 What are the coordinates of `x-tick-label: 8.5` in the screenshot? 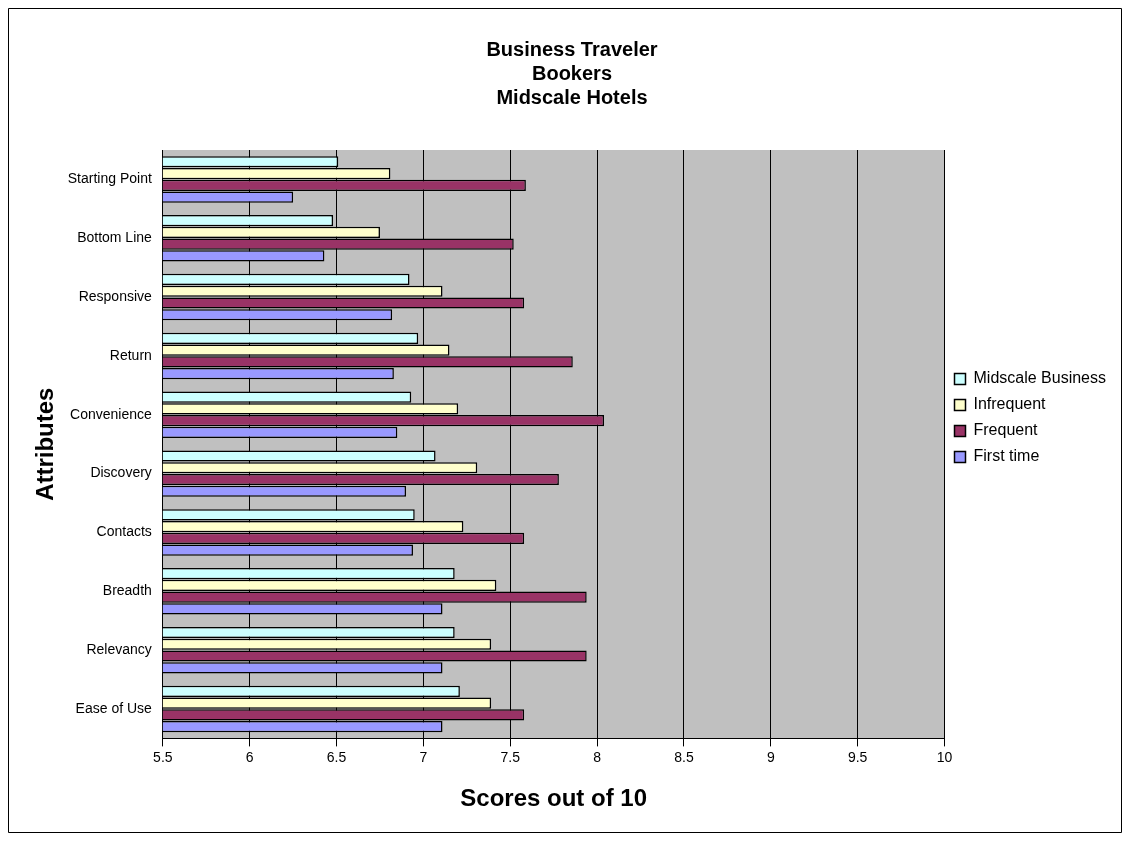 It's located at (684, 756).